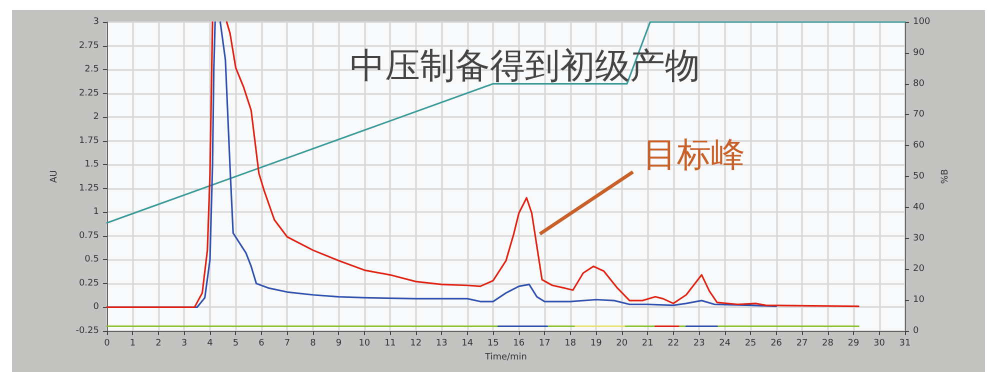  What do you see at coordinates (570, 343) in the screenshot?
I see `x-tick-label: 18` at bounding box center [570, 343].